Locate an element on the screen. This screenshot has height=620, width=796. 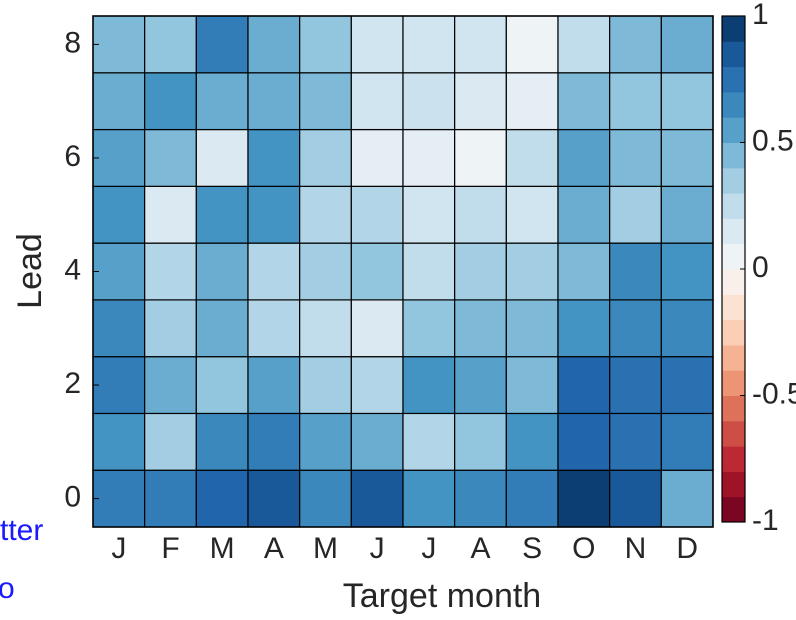
y-tick-label: 4 is located at coordinates (72, 269).